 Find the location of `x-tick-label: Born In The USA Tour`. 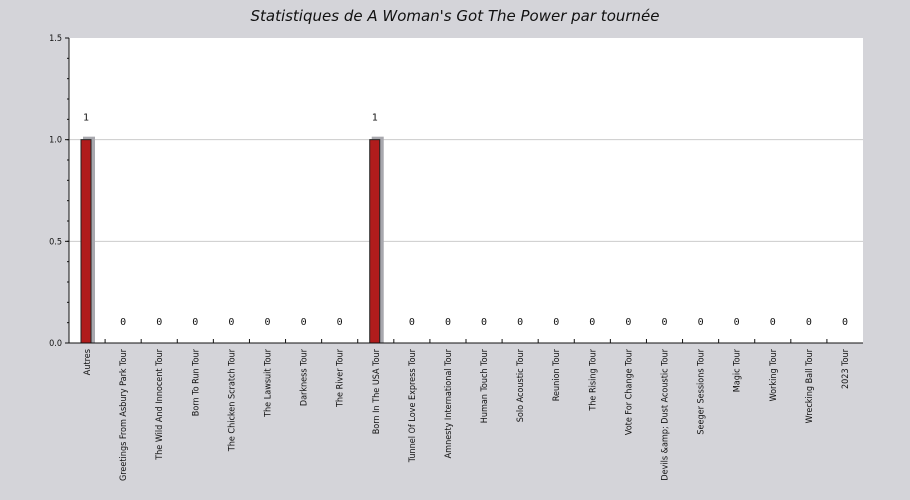

x-tick-label: Born In The USA Tour is located at coordinates (377, 391).